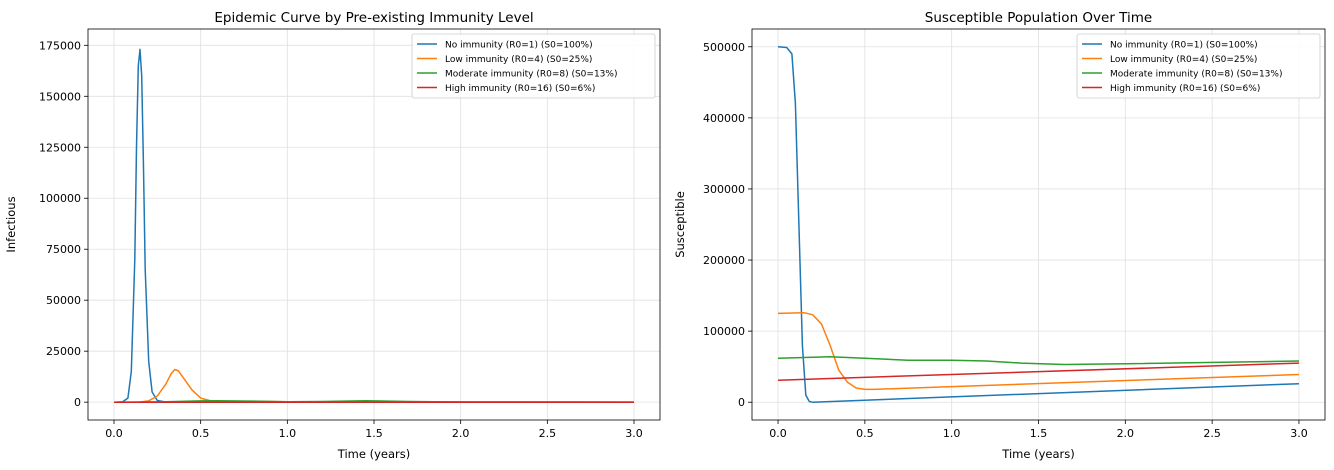 The image size is (1334, 470). Describe the element at coordinates (724, 118) in the screenshot. I see `y-tick-label: 400000` at that location.